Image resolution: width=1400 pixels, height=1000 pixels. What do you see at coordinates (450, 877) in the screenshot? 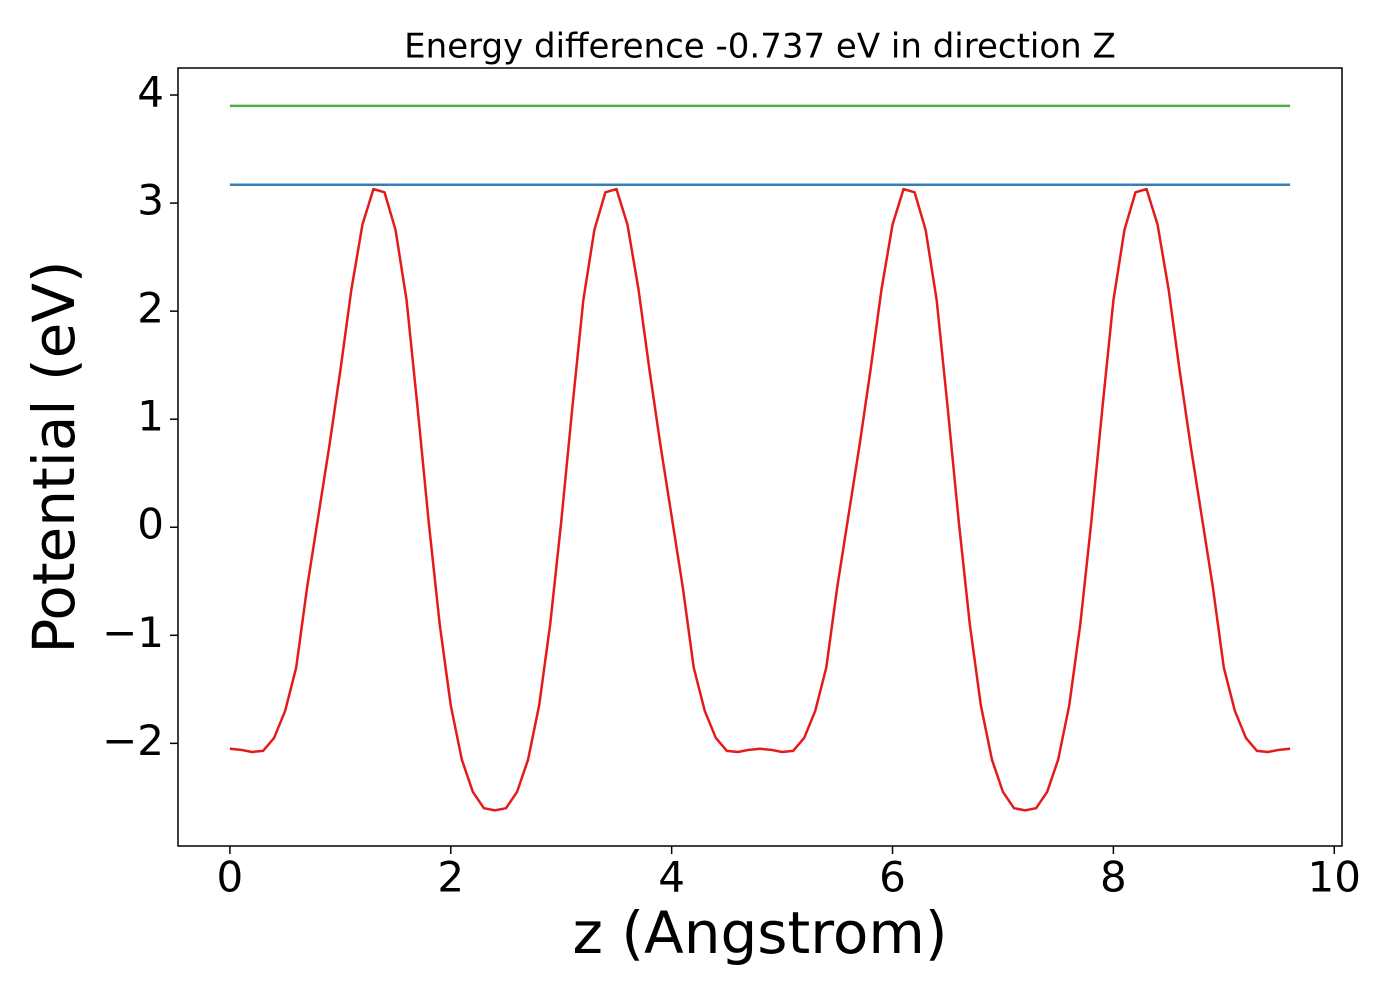
I see `x-tick-label: 2` at bounding box center [450, 877].